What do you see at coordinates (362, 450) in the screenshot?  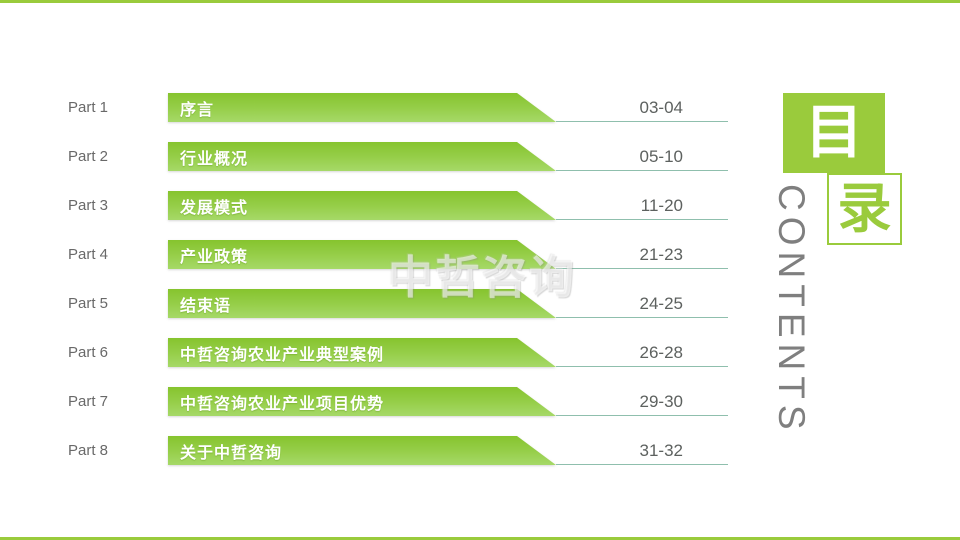 I see `toc-entry-banner: 关于中哲咨询` at bounding box center [362, 450].